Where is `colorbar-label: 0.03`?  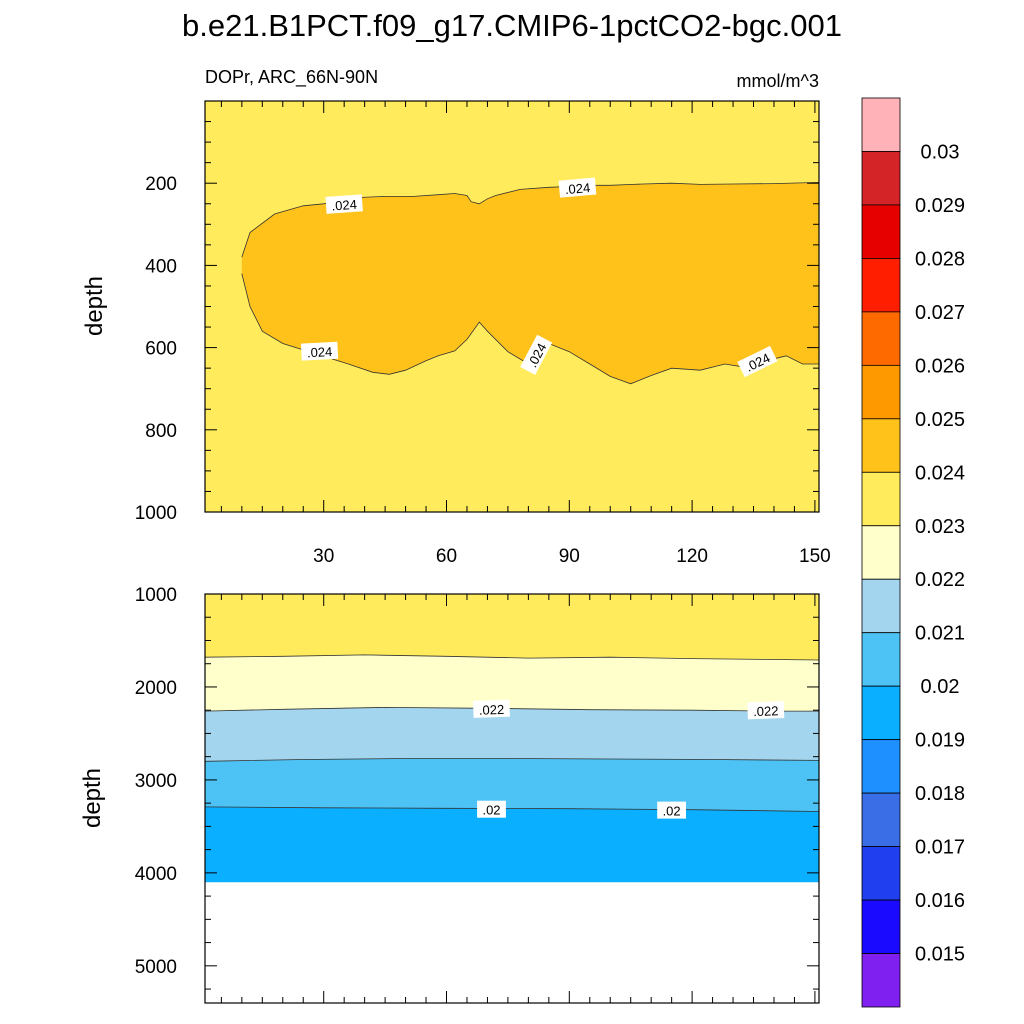 colorbar-label: 0.03 is located at coordinates (940, 152).